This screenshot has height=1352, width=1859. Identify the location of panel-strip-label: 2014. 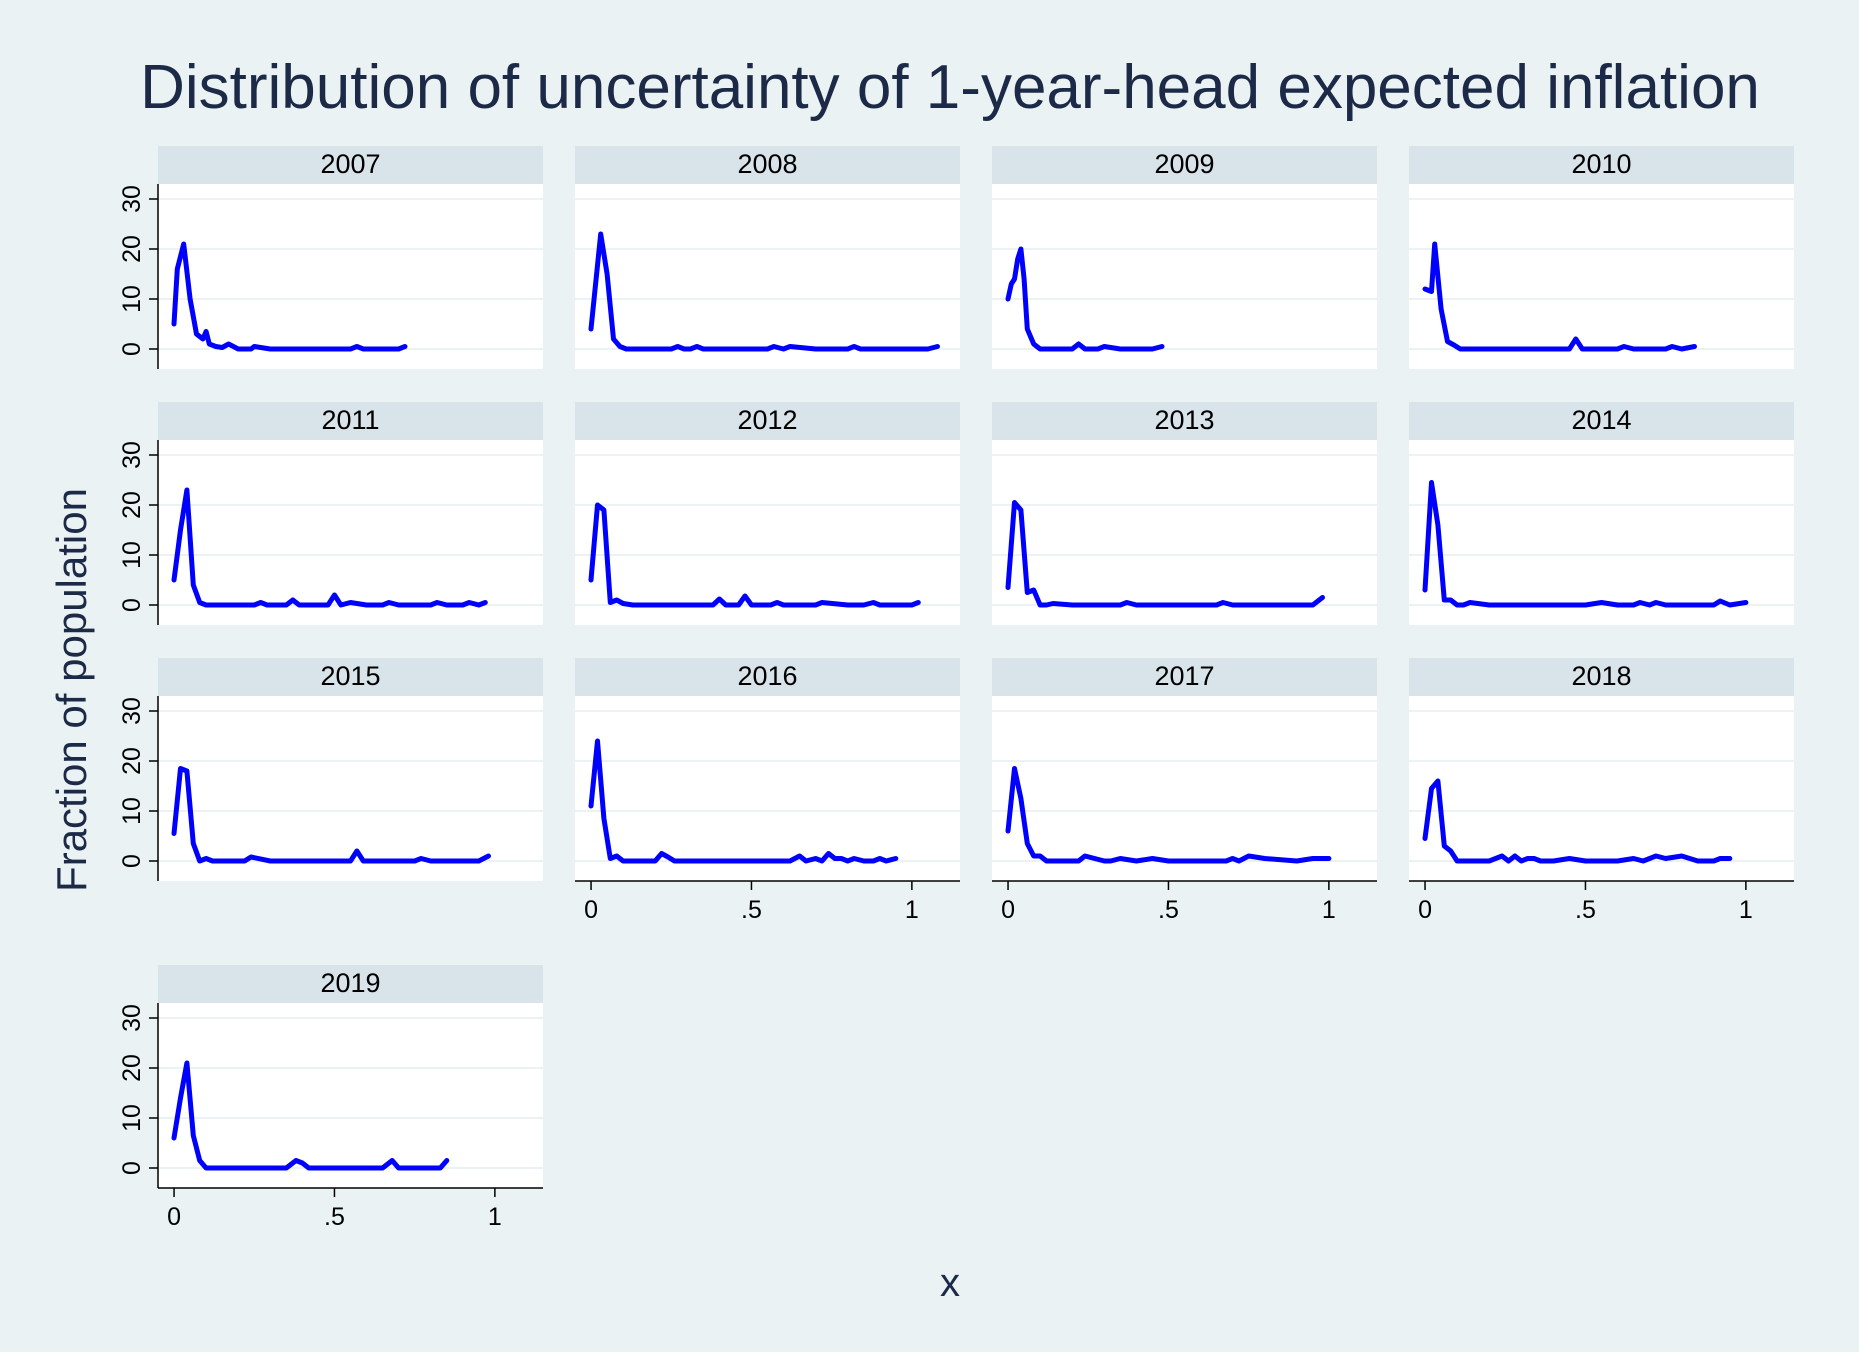
(1601, 420).